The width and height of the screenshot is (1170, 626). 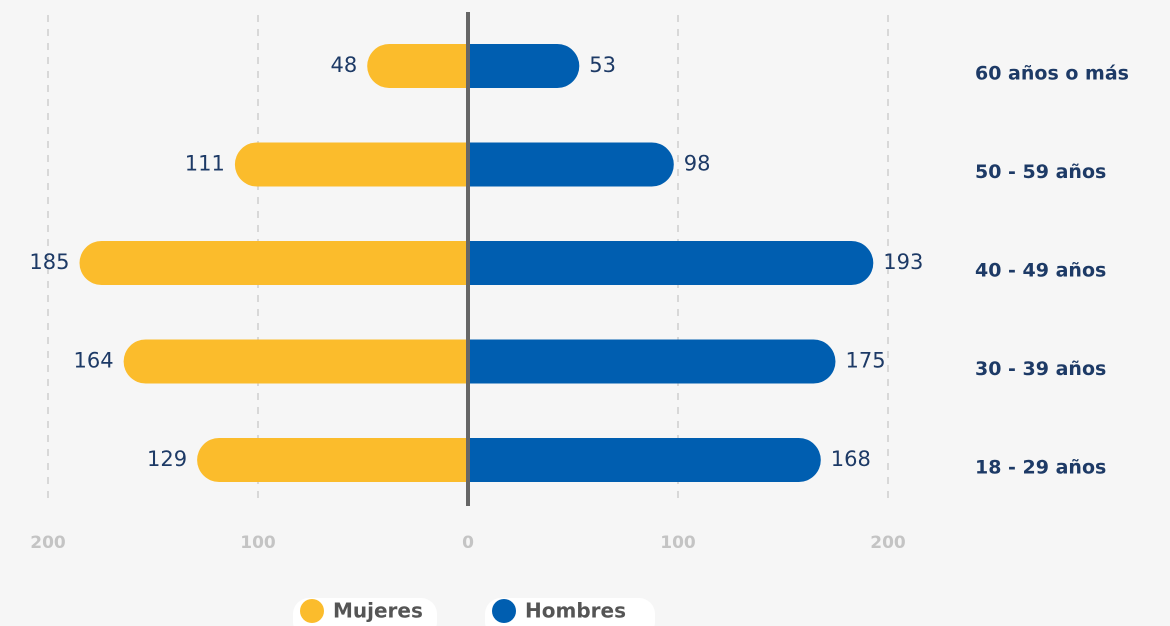 I want to click on category-label: 18 - 29 años, so click(x=1040, y=468).